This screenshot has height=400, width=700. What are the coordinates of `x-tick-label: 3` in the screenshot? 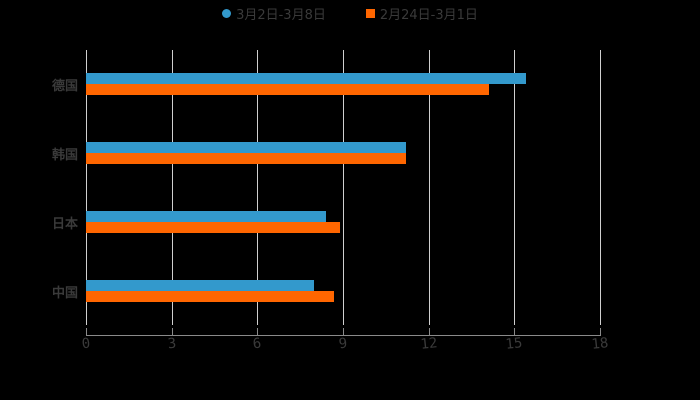 It's located at (172, 344).